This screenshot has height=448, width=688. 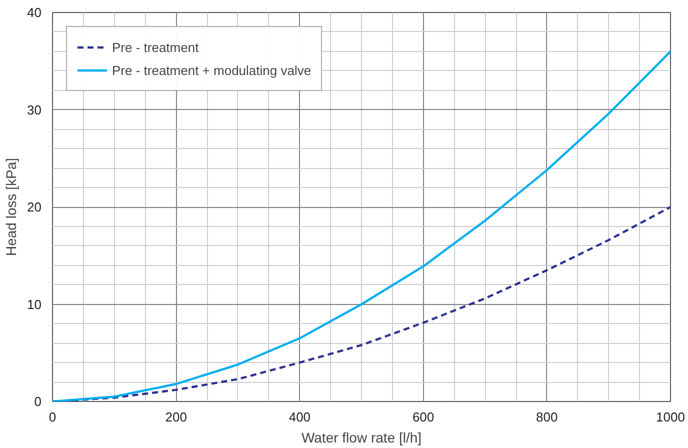 What do you see at coordinates (212, 70) in the screenshot?
I see `legend-label: Pre - treatment + modulating valve` at bounding box center [212, 70].